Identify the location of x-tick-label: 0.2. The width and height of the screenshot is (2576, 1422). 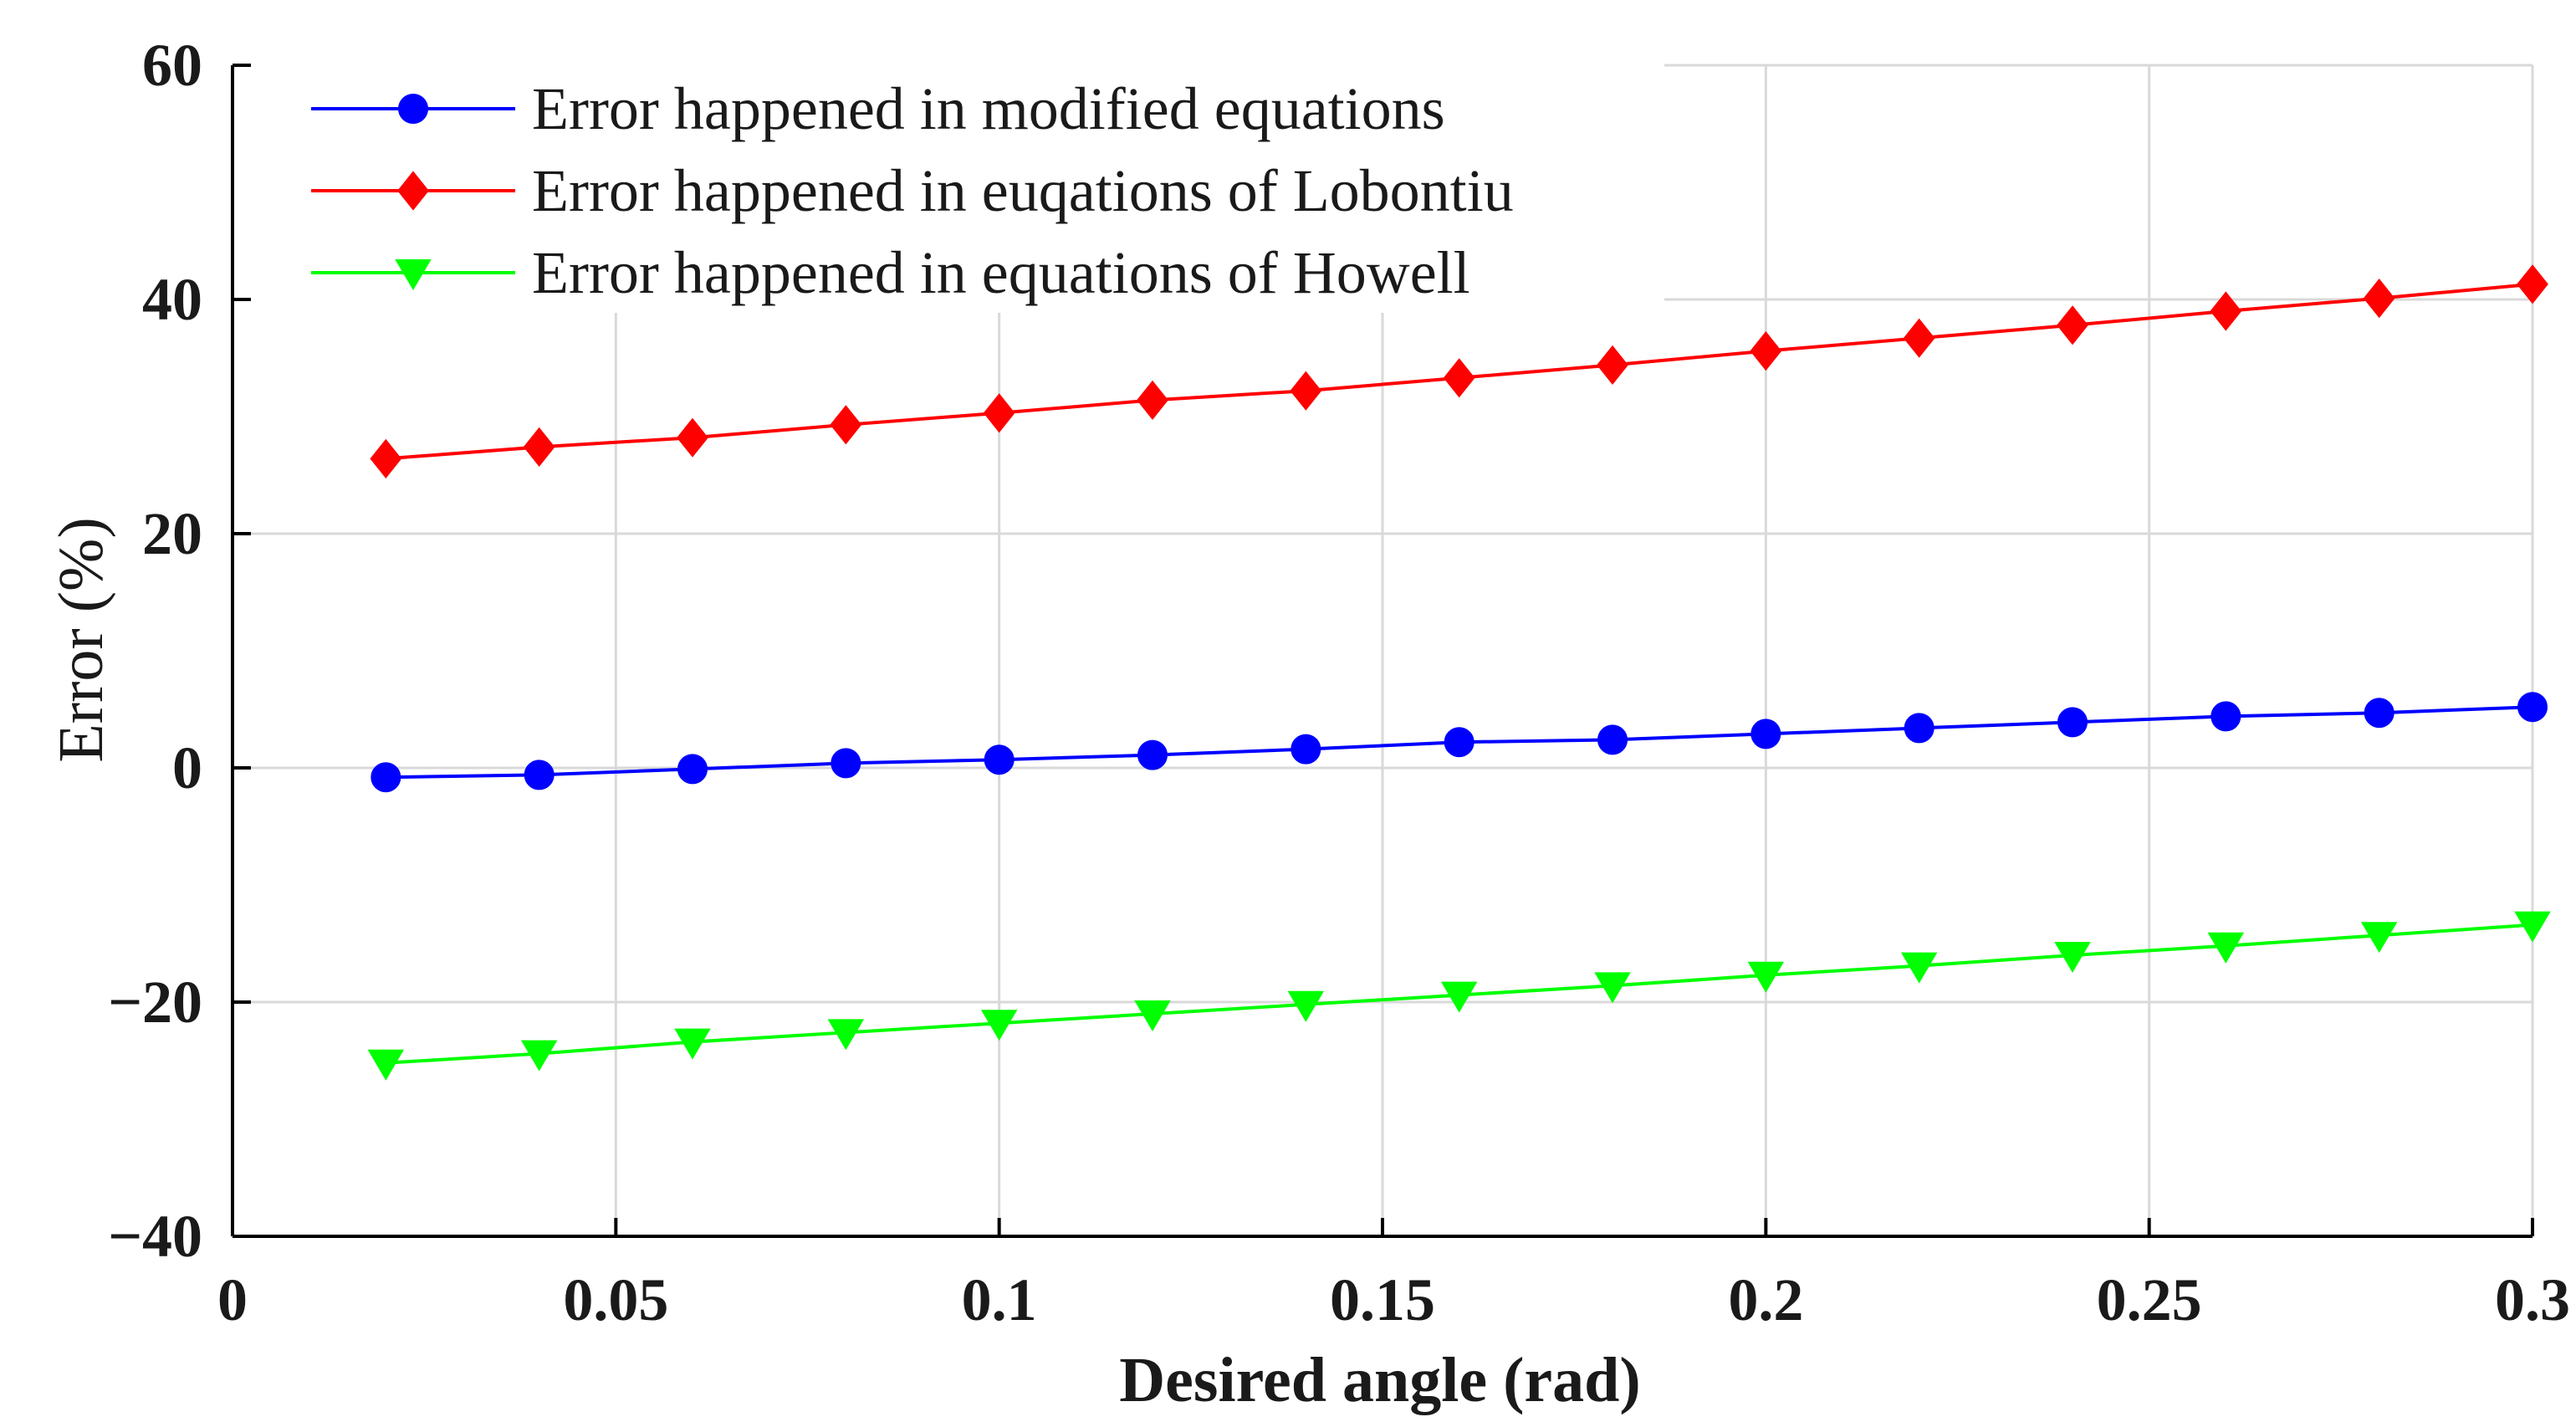
(1765, 1299).